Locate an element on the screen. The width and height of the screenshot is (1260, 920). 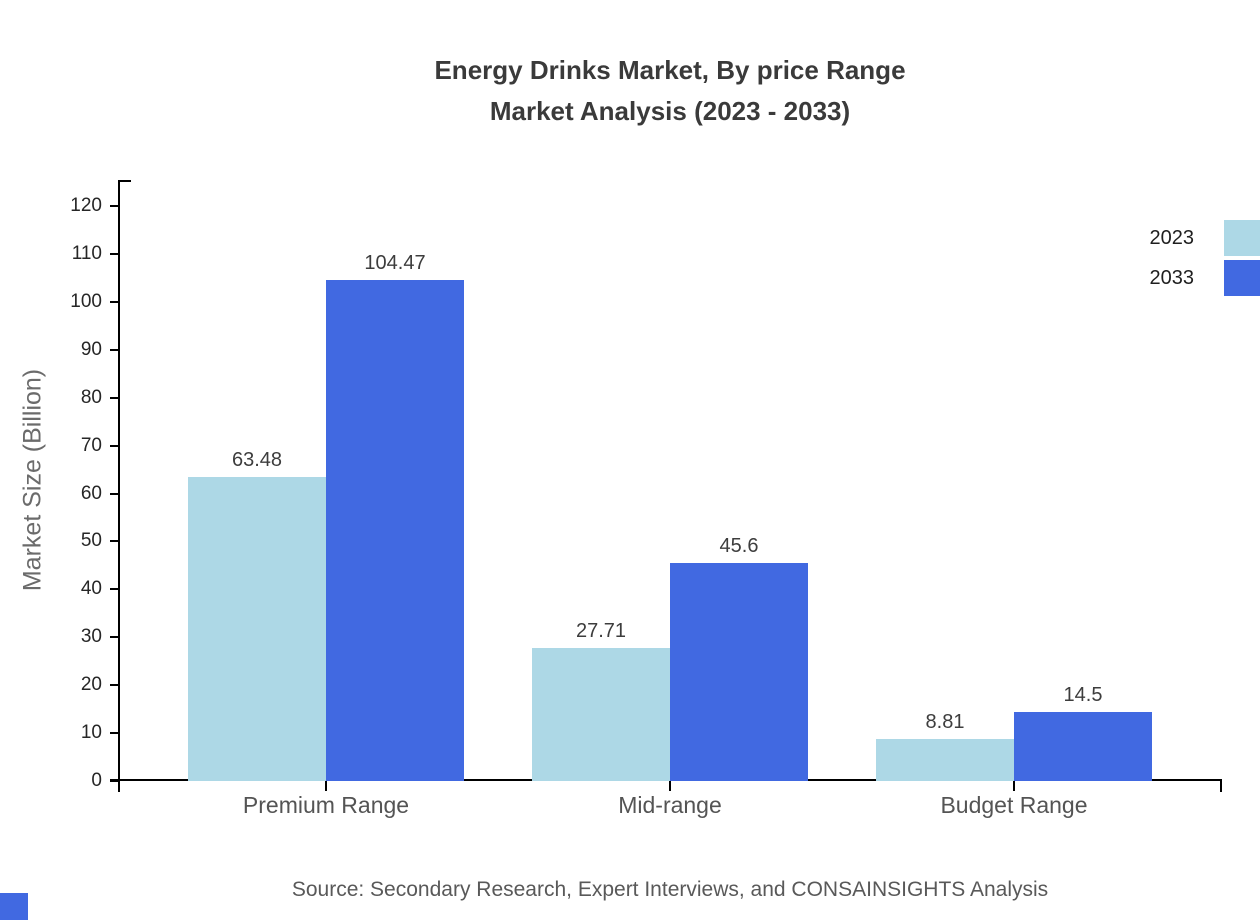
bar-value-label: 63.48 is located at coordinates (257, 459).